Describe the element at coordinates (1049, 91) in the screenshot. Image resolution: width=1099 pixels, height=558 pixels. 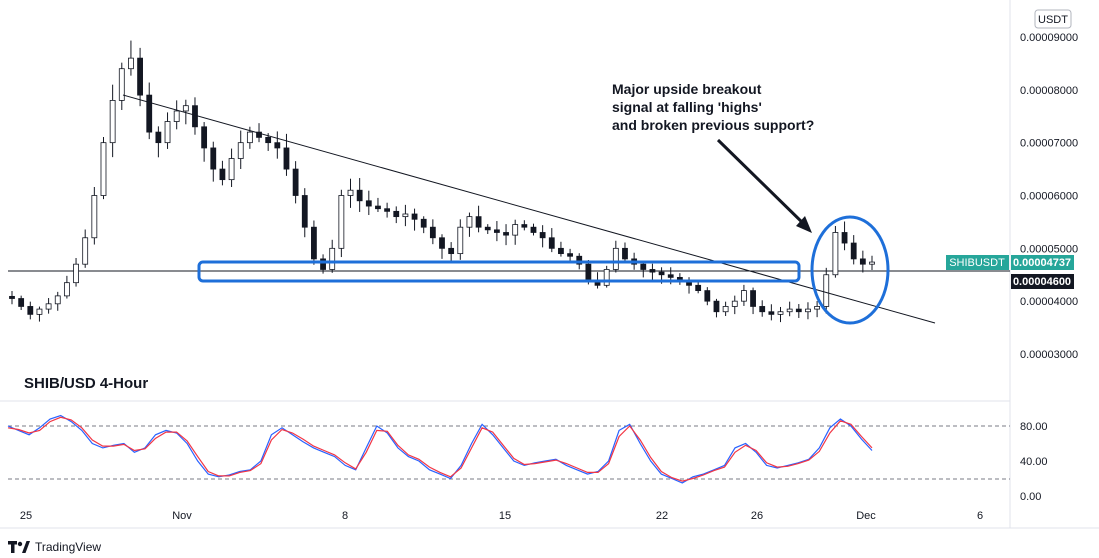
I see `price-tick-label: 0.00008000` at that location.